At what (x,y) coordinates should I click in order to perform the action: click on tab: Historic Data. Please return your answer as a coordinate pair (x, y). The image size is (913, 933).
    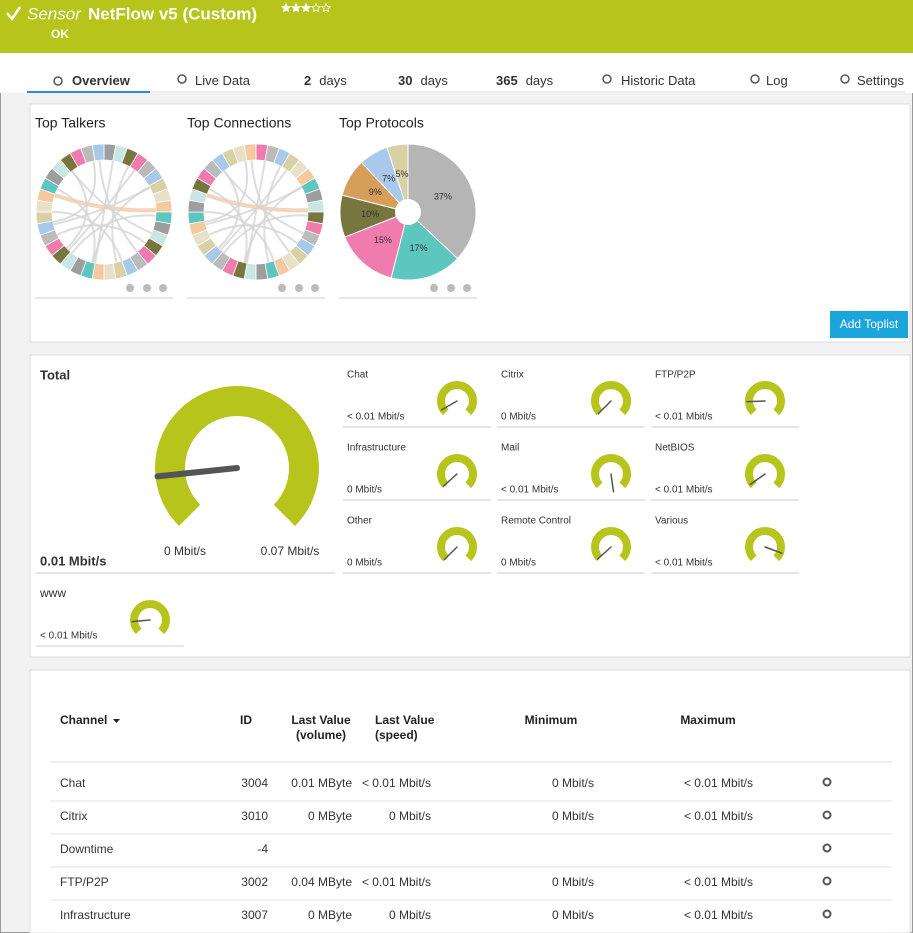
    Looking at the image, I should click on (658, 80).